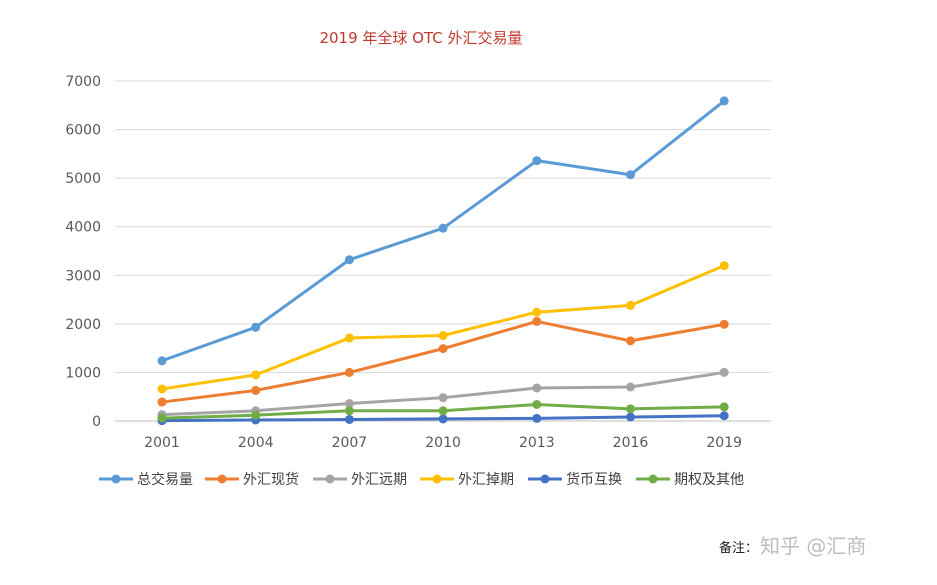 The height and width of the screenshot is (585, 937). Describe the element at coordinates (271, 479) in the screenshot. I see `legend-label: 外汇现货` at that location.